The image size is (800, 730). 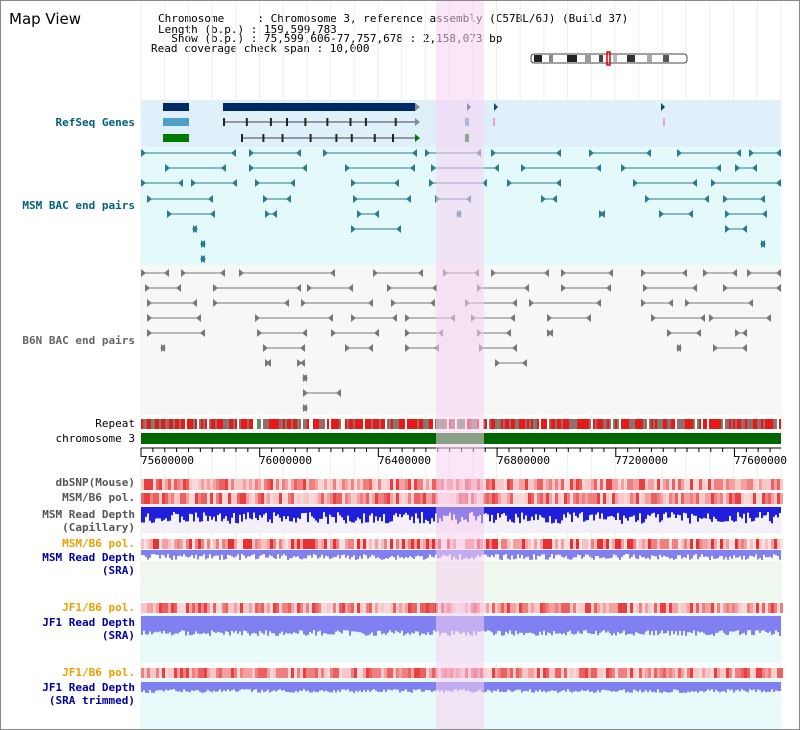 What do you see at coordinates (88, 687) in the screenshot?
I see `track-label-jf1-depth-trimmed: JF1 Read Depth` at bounding box center [88, 687].